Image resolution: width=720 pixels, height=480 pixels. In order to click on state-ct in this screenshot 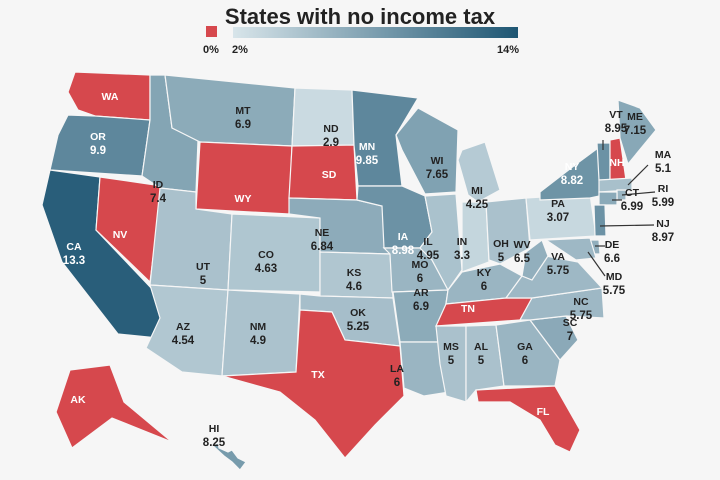, I will do `click(608, 198)`.